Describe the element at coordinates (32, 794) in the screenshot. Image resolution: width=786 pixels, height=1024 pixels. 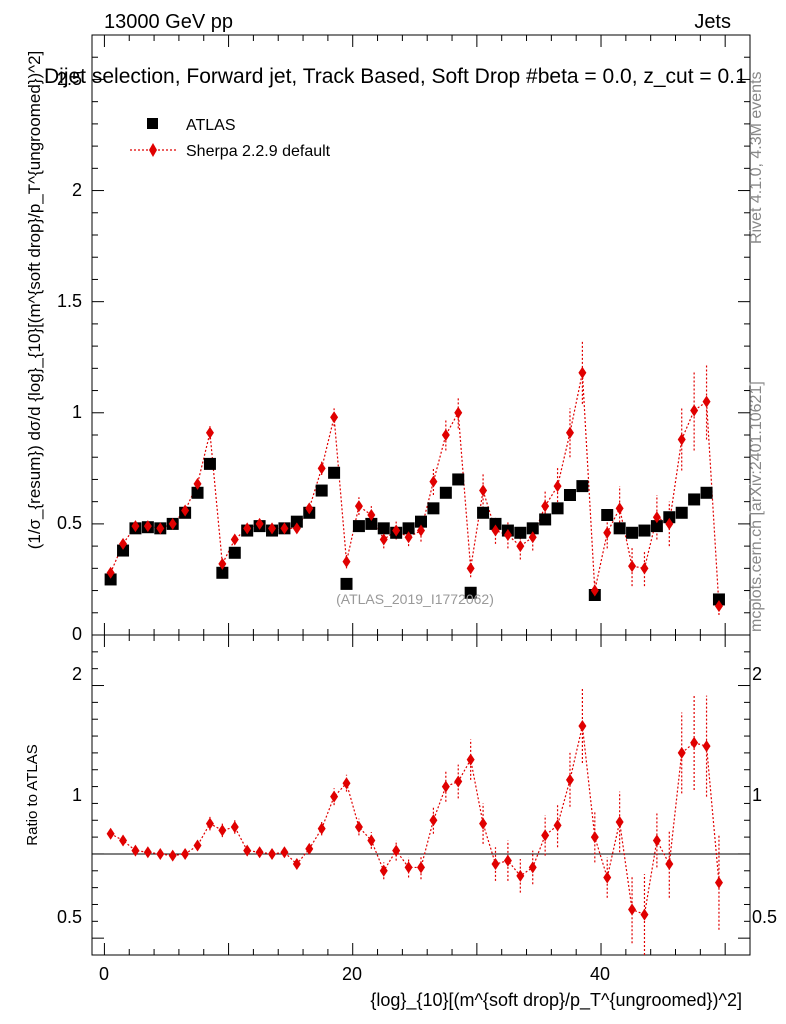
I see `ratio-y-axis-label: Ratio to ATLAS` at that location.